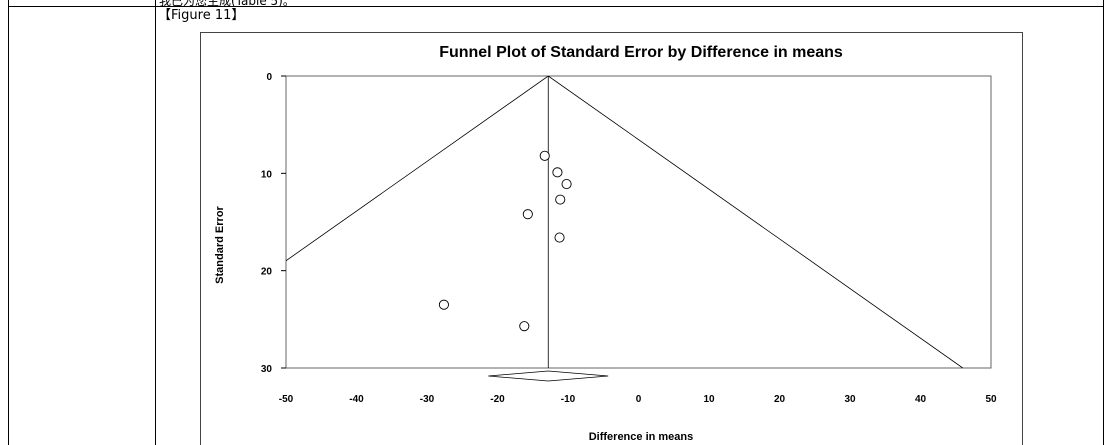 This screenshot has width=1111, height=445. I want to click on x-axis-title: Difference in means, so click(641, 437).